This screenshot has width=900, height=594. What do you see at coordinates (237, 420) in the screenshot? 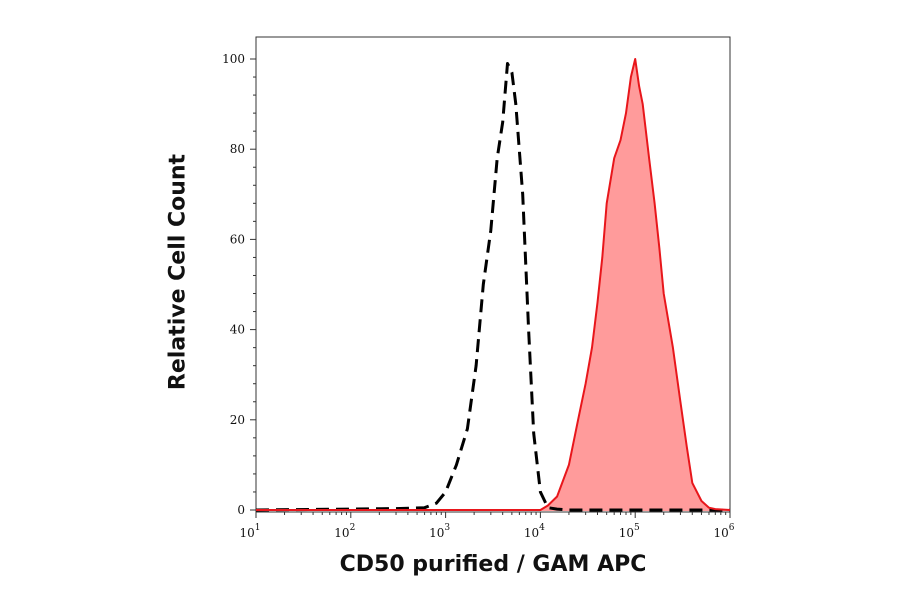
I see `y-tick-label: 20` at bounding box center [237, 420].